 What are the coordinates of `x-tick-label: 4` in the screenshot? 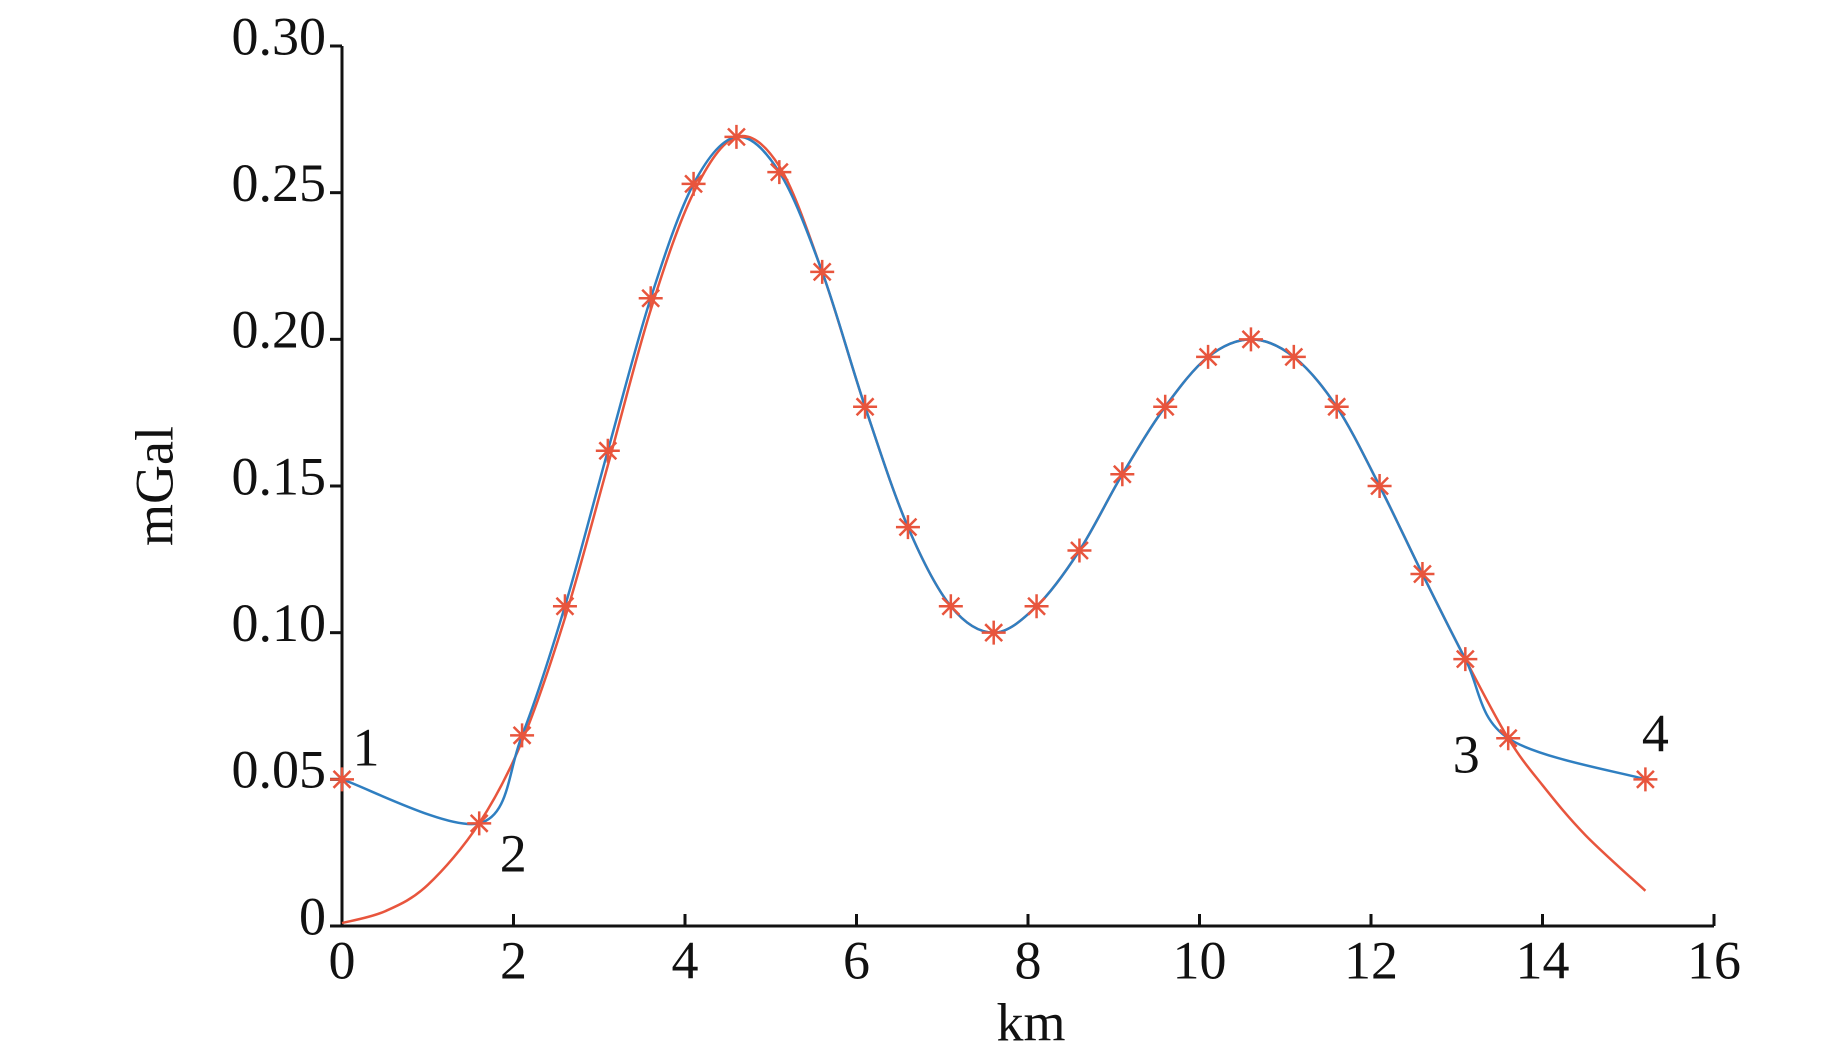 It's located at (685, 960).